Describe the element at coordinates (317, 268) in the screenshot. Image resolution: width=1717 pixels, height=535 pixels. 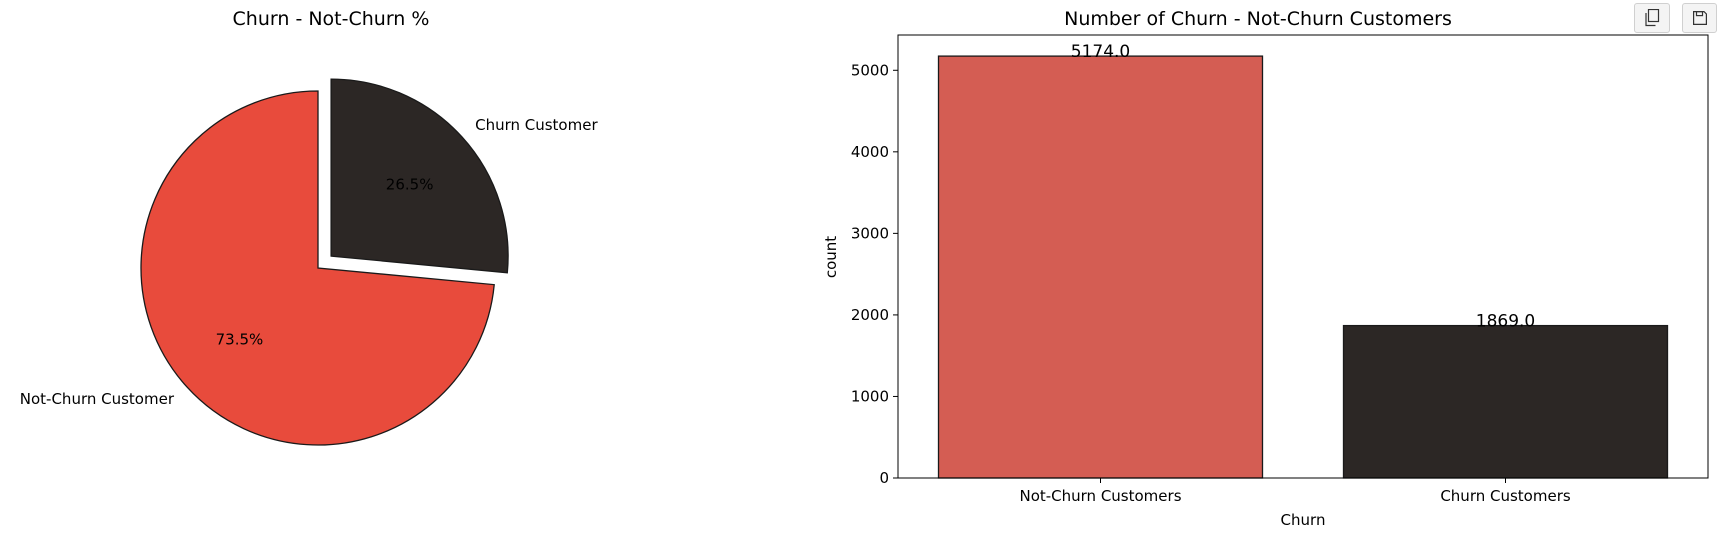
I see `pie-slice-not-churn-customer` at that location.